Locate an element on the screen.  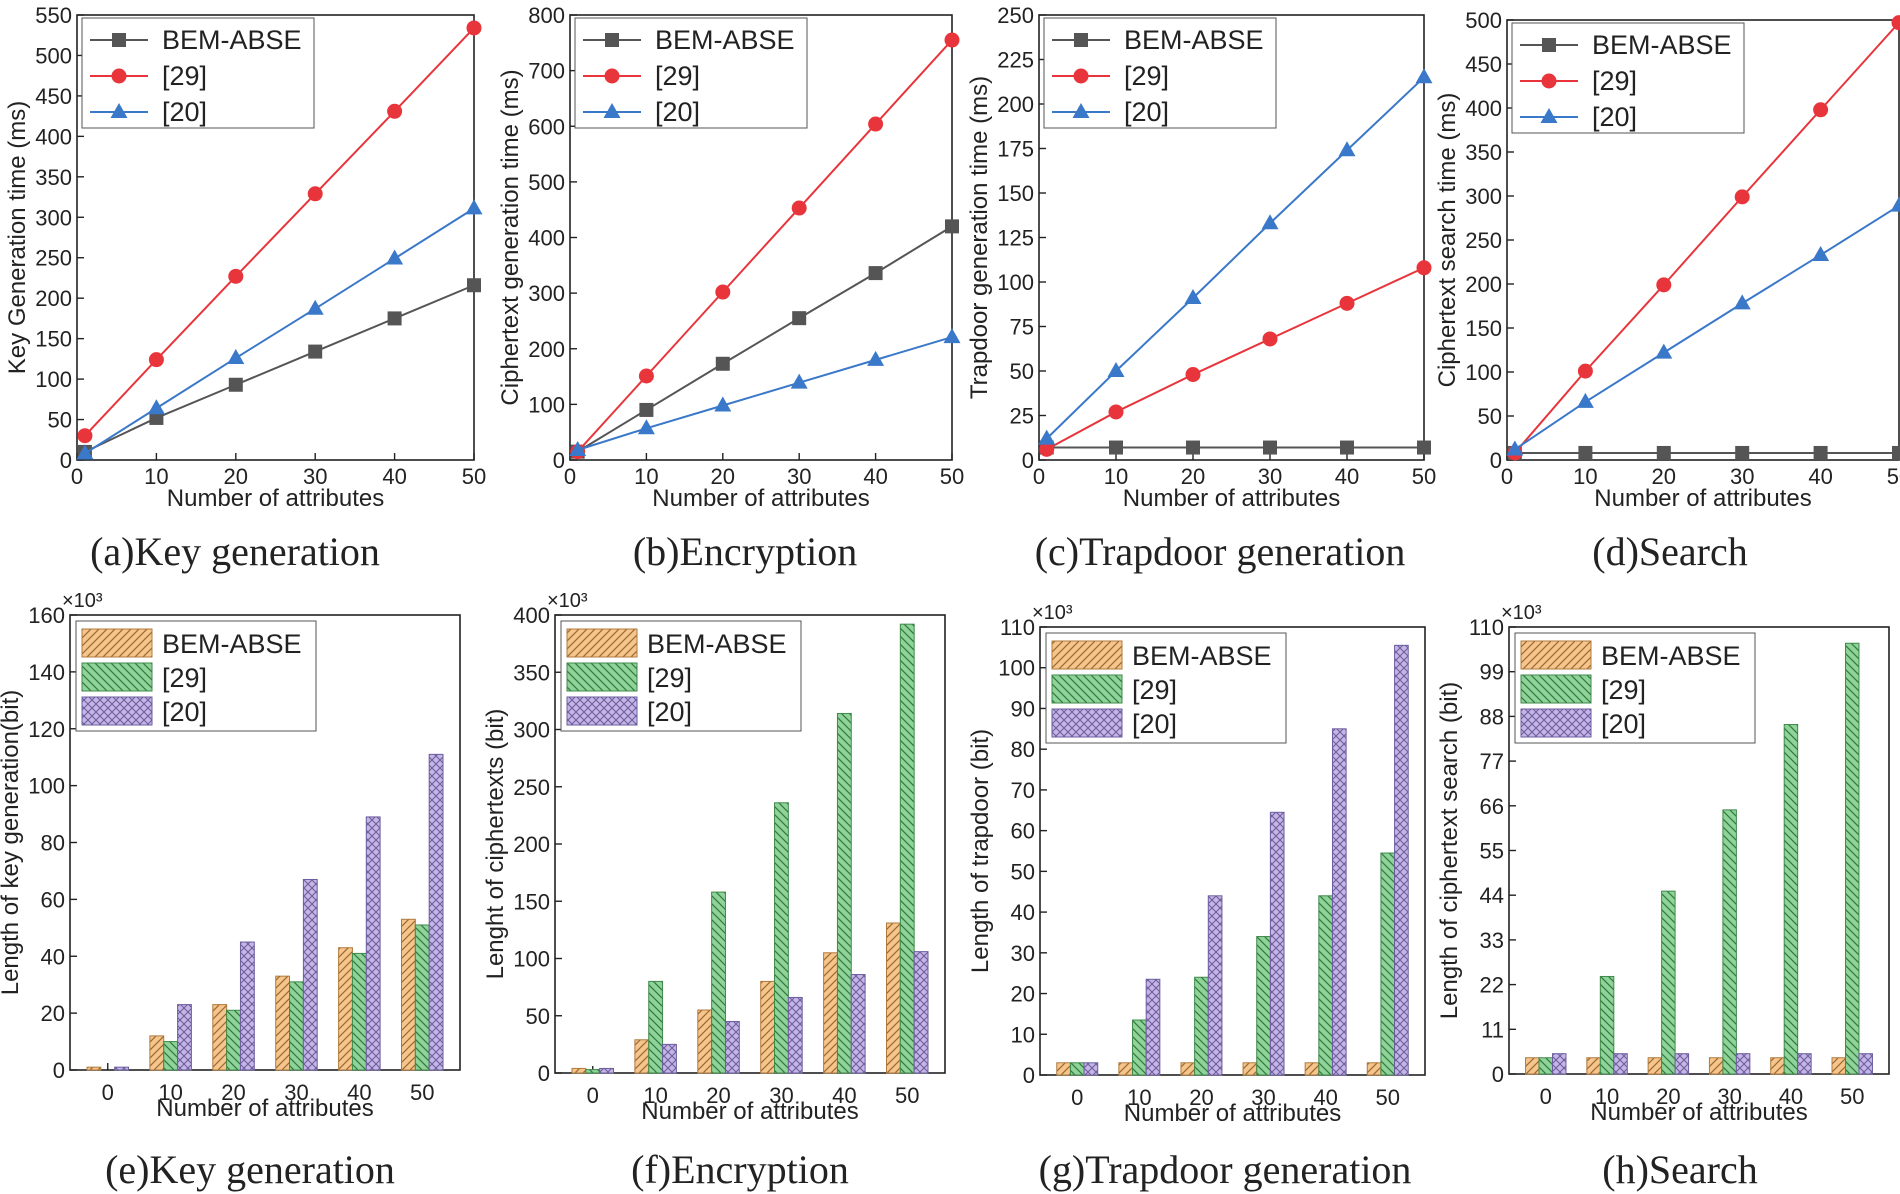
y-tick-label: 80 is located at coordinates (1023, 749).